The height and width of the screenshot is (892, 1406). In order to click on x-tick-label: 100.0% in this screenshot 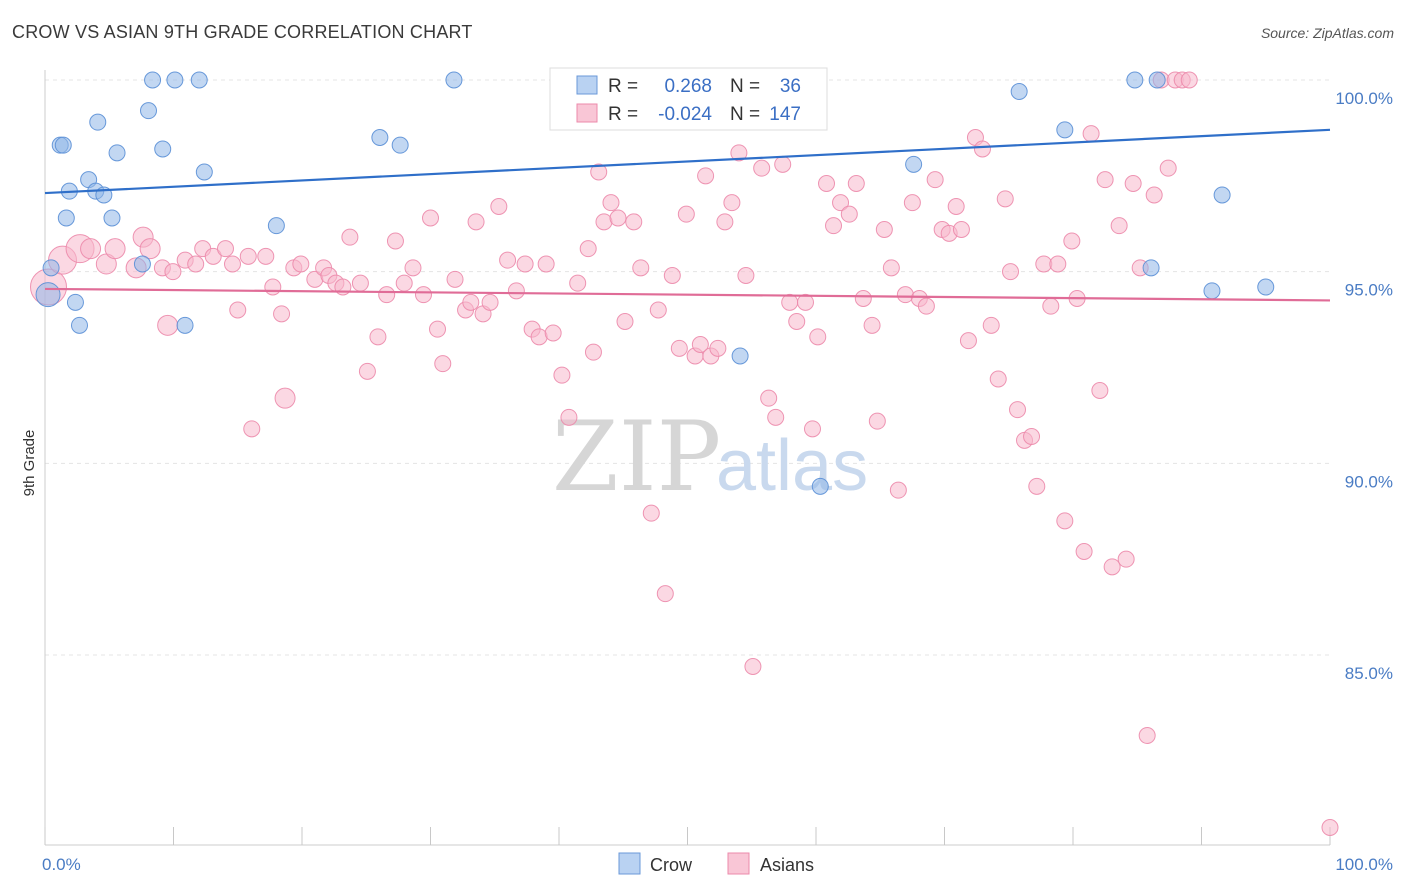, I will do `click(1364, 864)`.